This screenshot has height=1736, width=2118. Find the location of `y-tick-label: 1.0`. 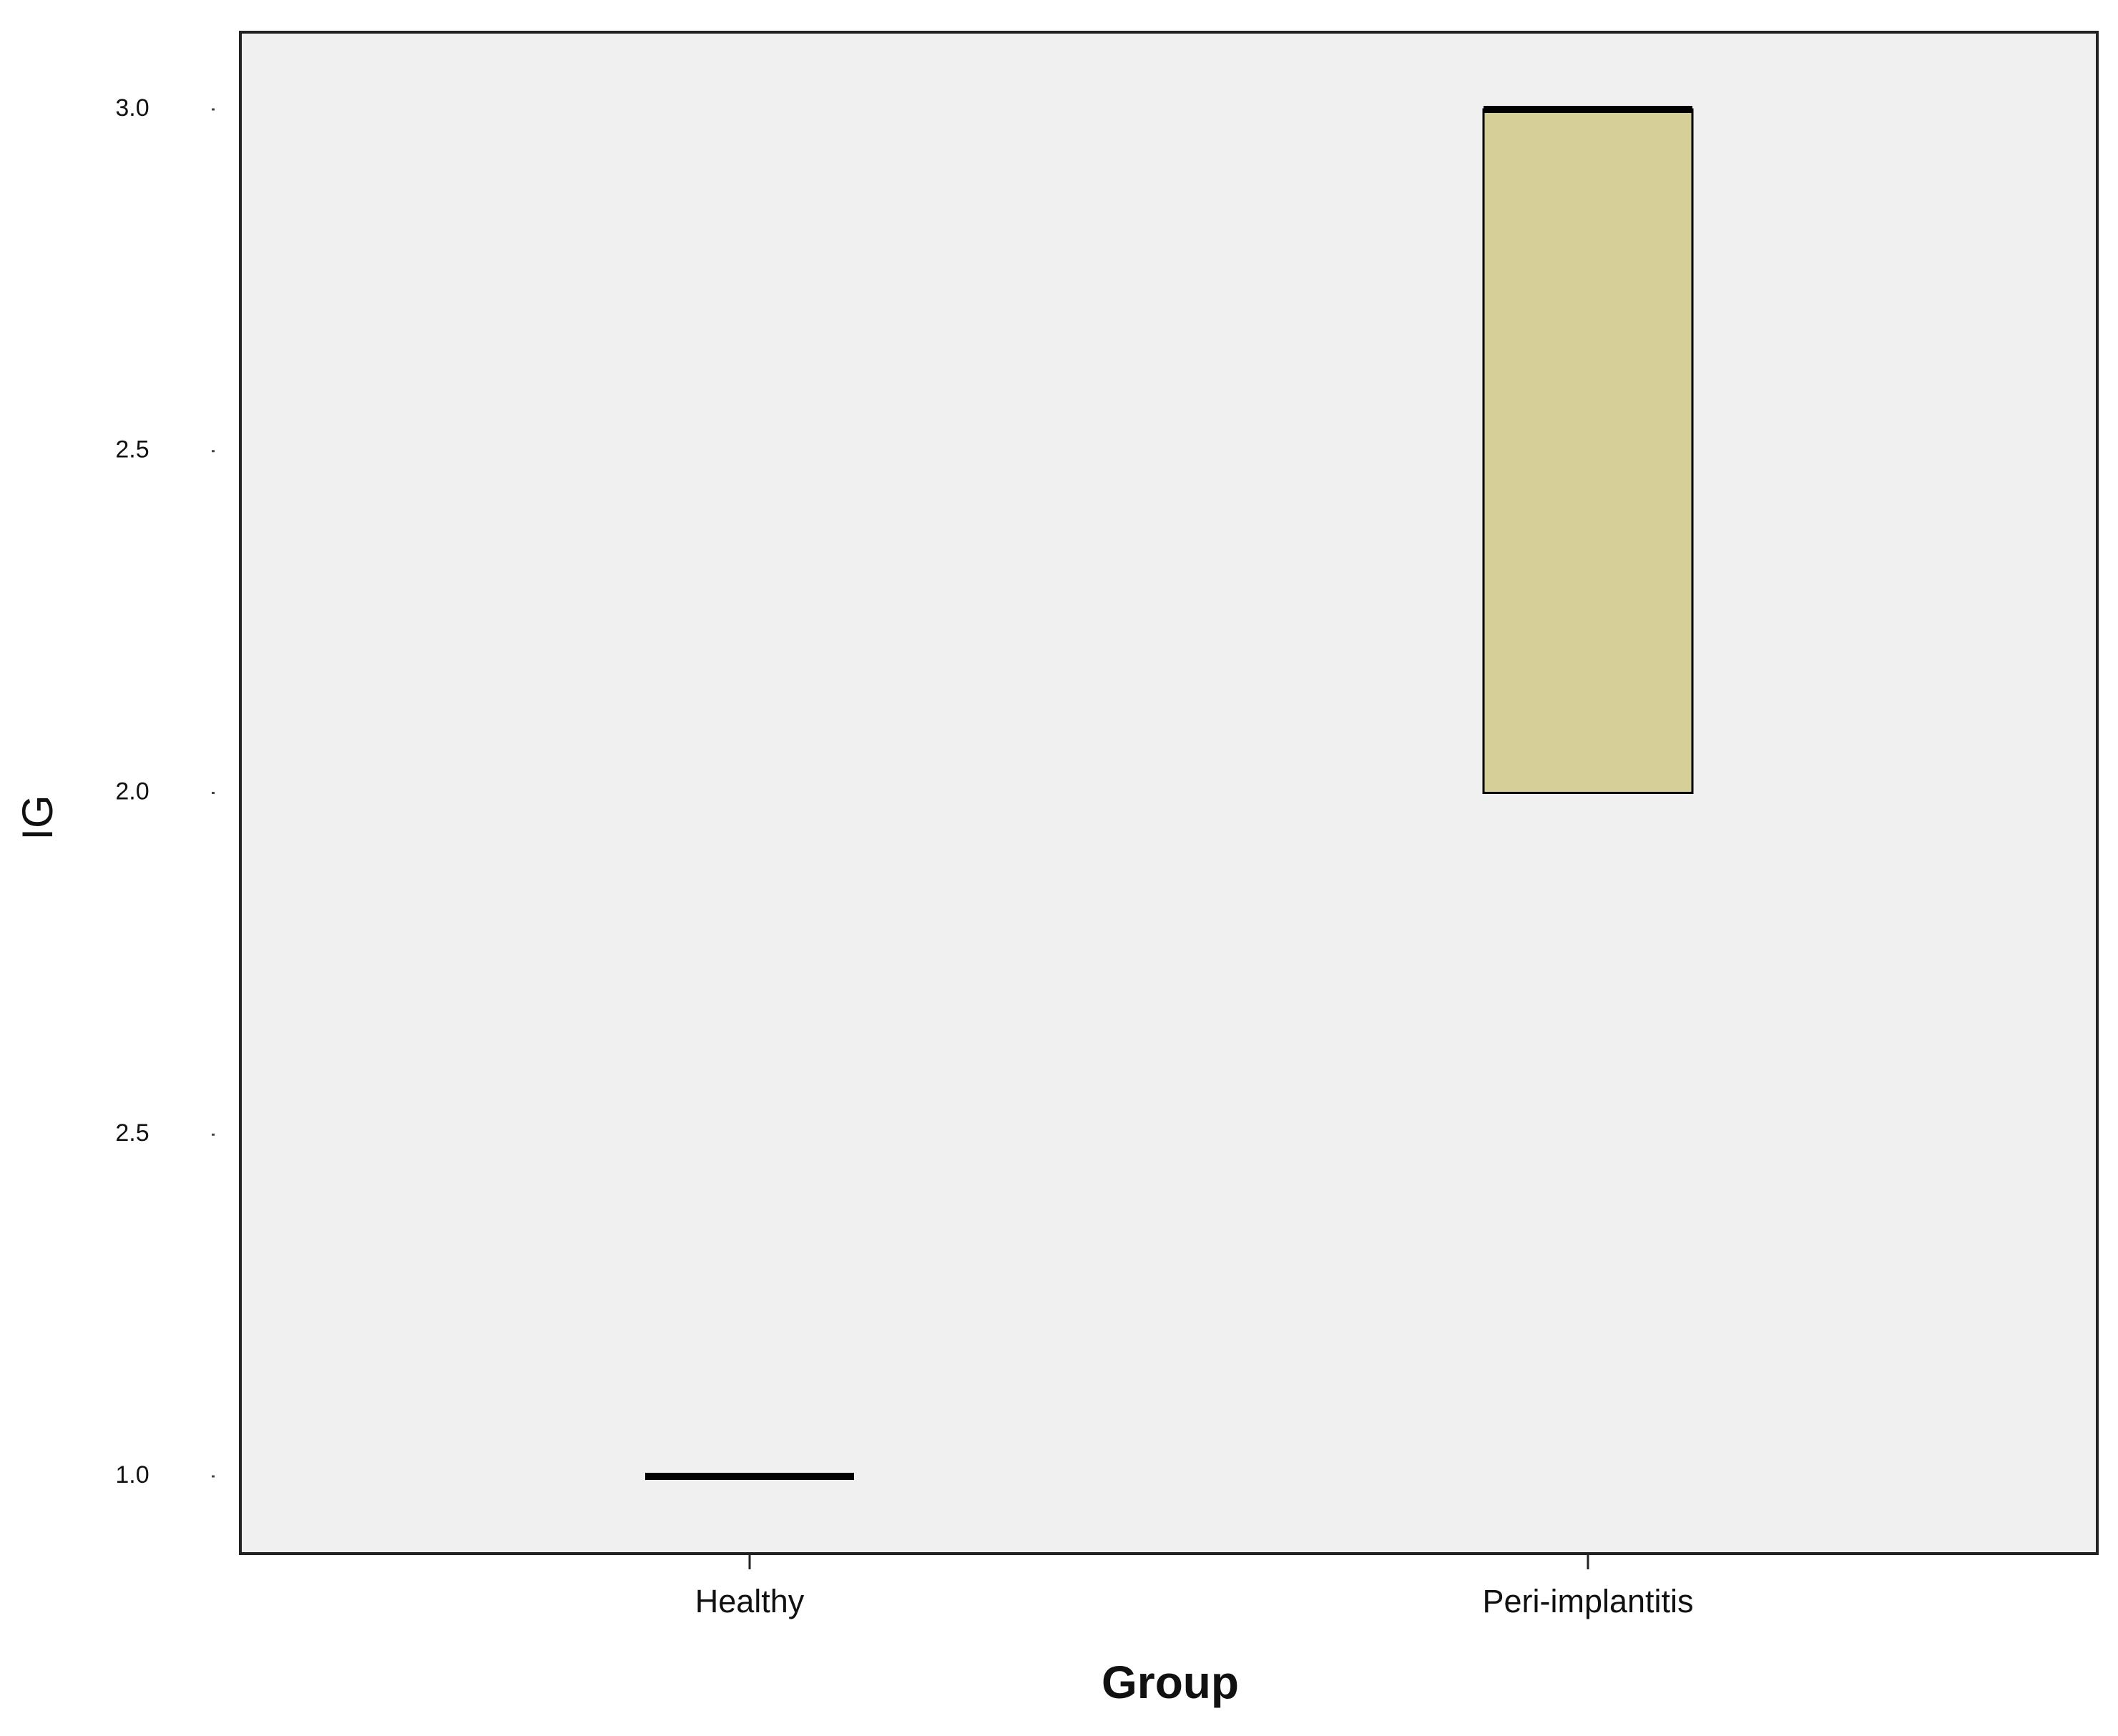

y-tick-label: 1.0 is located at coordinates (132, 1475).